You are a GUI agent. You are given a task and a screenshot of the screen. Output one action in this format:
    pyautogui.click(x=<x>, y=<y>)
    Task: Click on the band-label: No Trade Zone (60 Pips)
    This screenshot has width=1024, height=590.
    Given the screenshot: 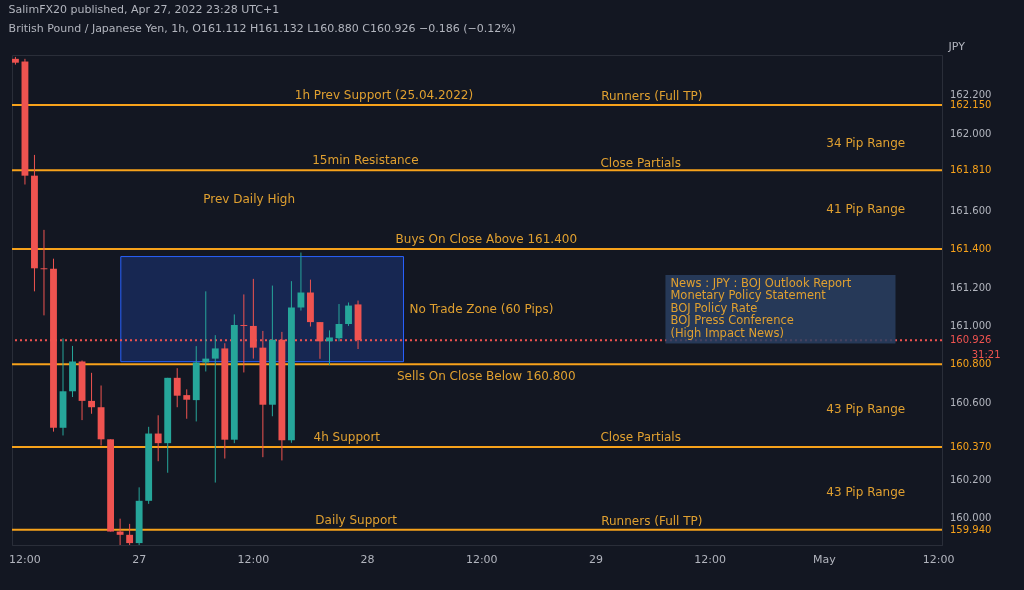 What is the action you would take?
    pyautogui.click(x=481, y=309)
    